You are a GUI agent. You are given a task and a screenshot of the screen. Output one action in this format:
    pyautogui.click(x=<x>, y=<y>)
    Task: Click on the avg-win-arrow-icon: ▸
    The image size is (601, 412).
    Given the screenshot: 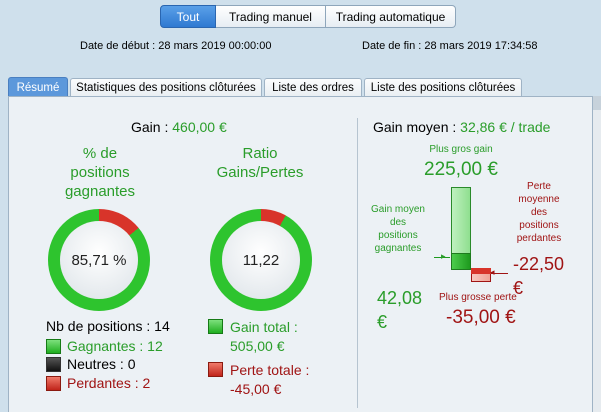 What is the action you would take?
    pyautogui.click(x=443, y=256)
    